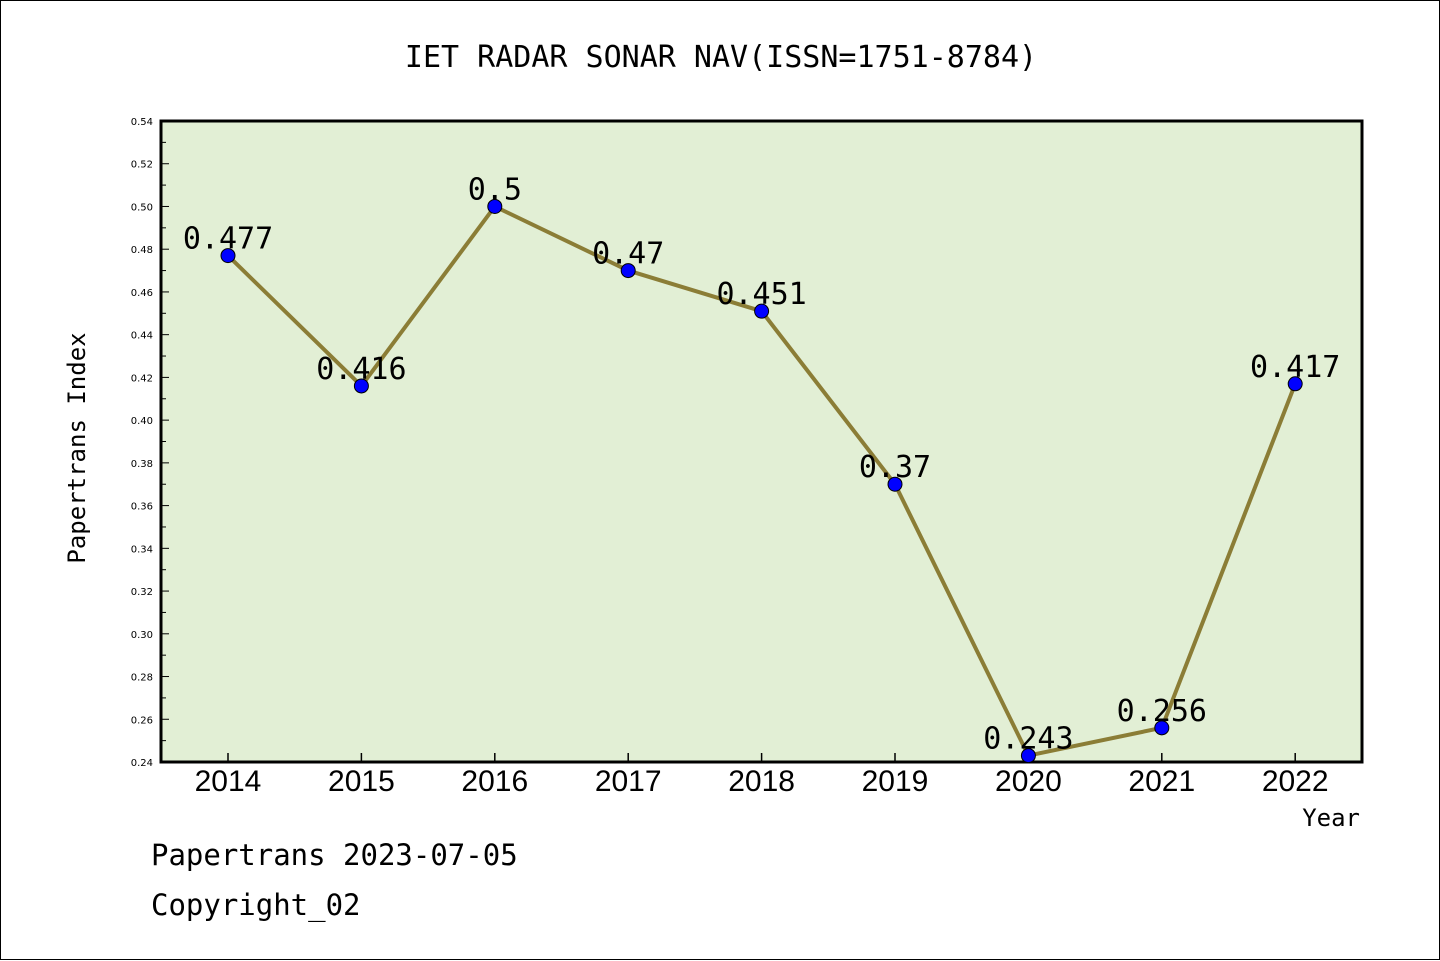 This screenshot has height=961, width=1440. I want to click on data-label: 0.477, so click(228, 239).